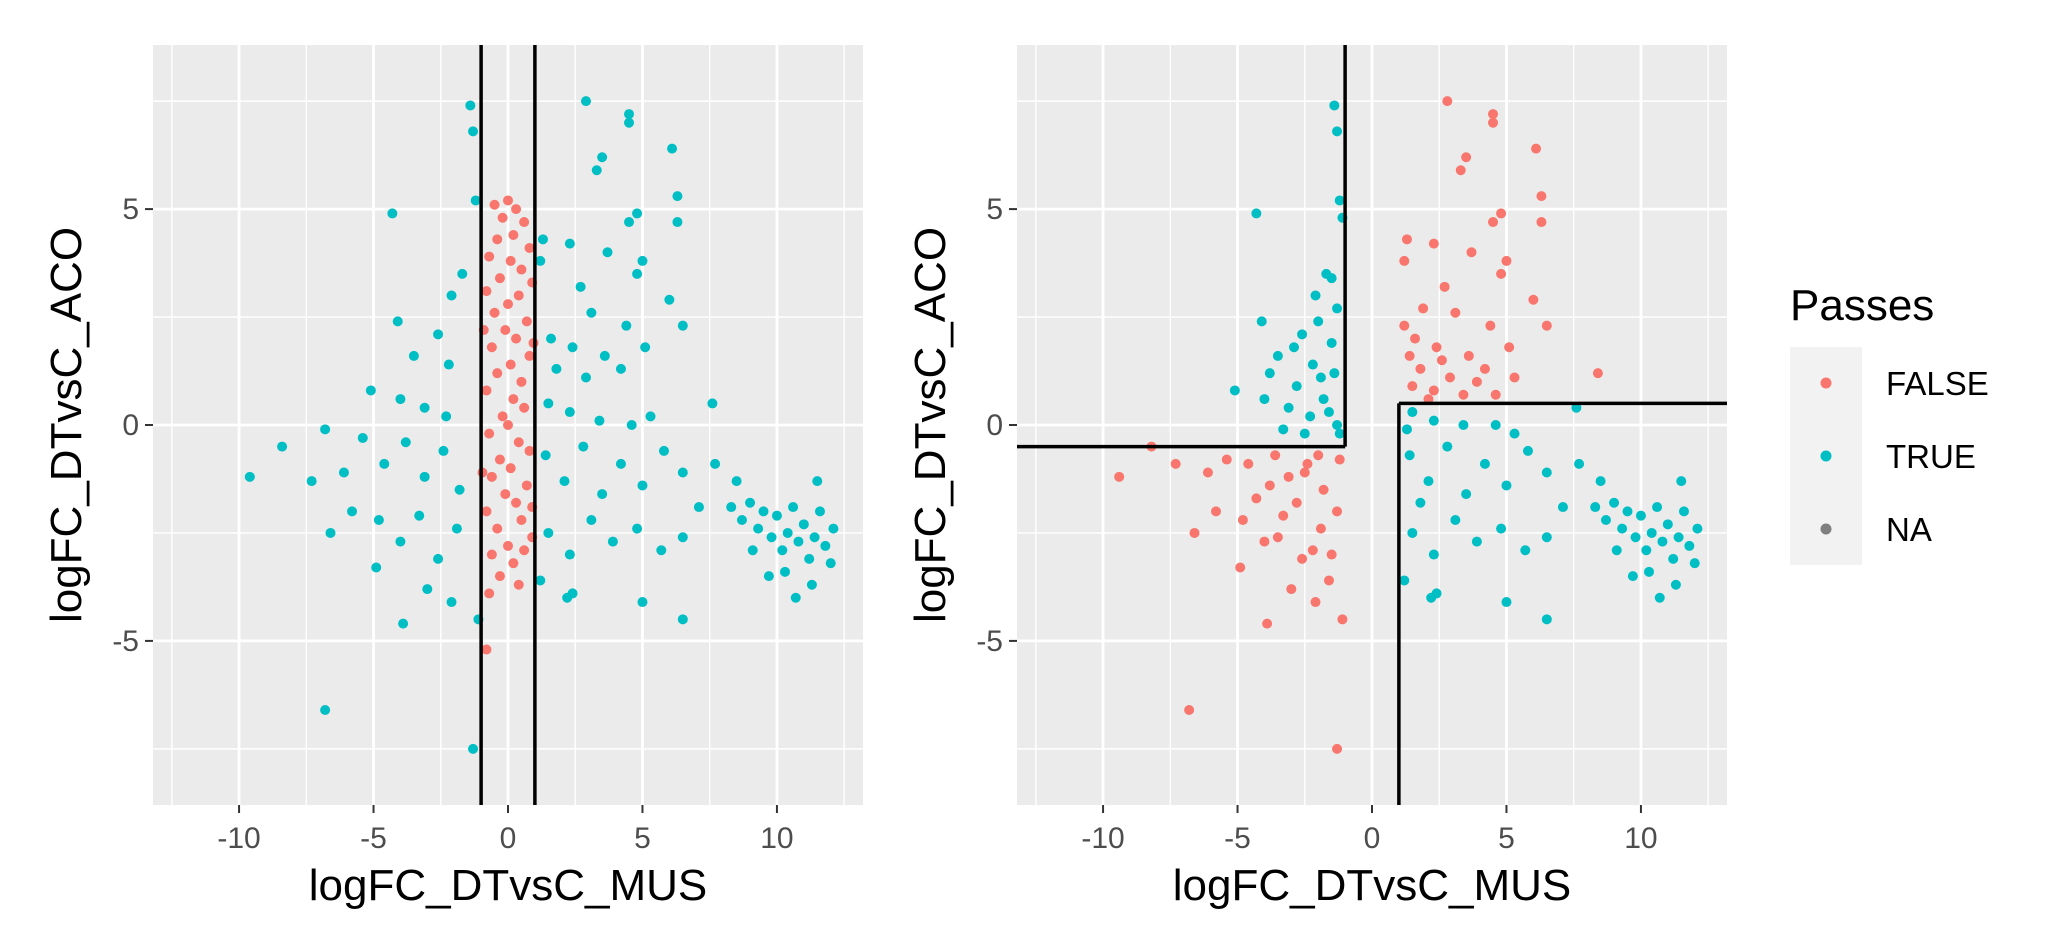 Image resolution: width=2055 pixels, height=950 pixels. Describe the element at coordinates (508, 885) in the screenshot. I see `left-x-axis-title: logFC_DTvsC_MUS` at that location.